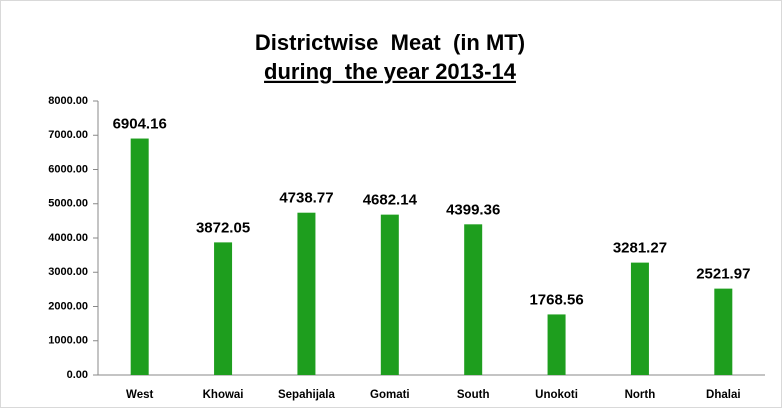 The height and width of the screenshot is (409, 783). What do you see at coordinates (68, 169) in the screenshot?
I see `y-tick-label: 6000.00` at bounding box center [68, 169].